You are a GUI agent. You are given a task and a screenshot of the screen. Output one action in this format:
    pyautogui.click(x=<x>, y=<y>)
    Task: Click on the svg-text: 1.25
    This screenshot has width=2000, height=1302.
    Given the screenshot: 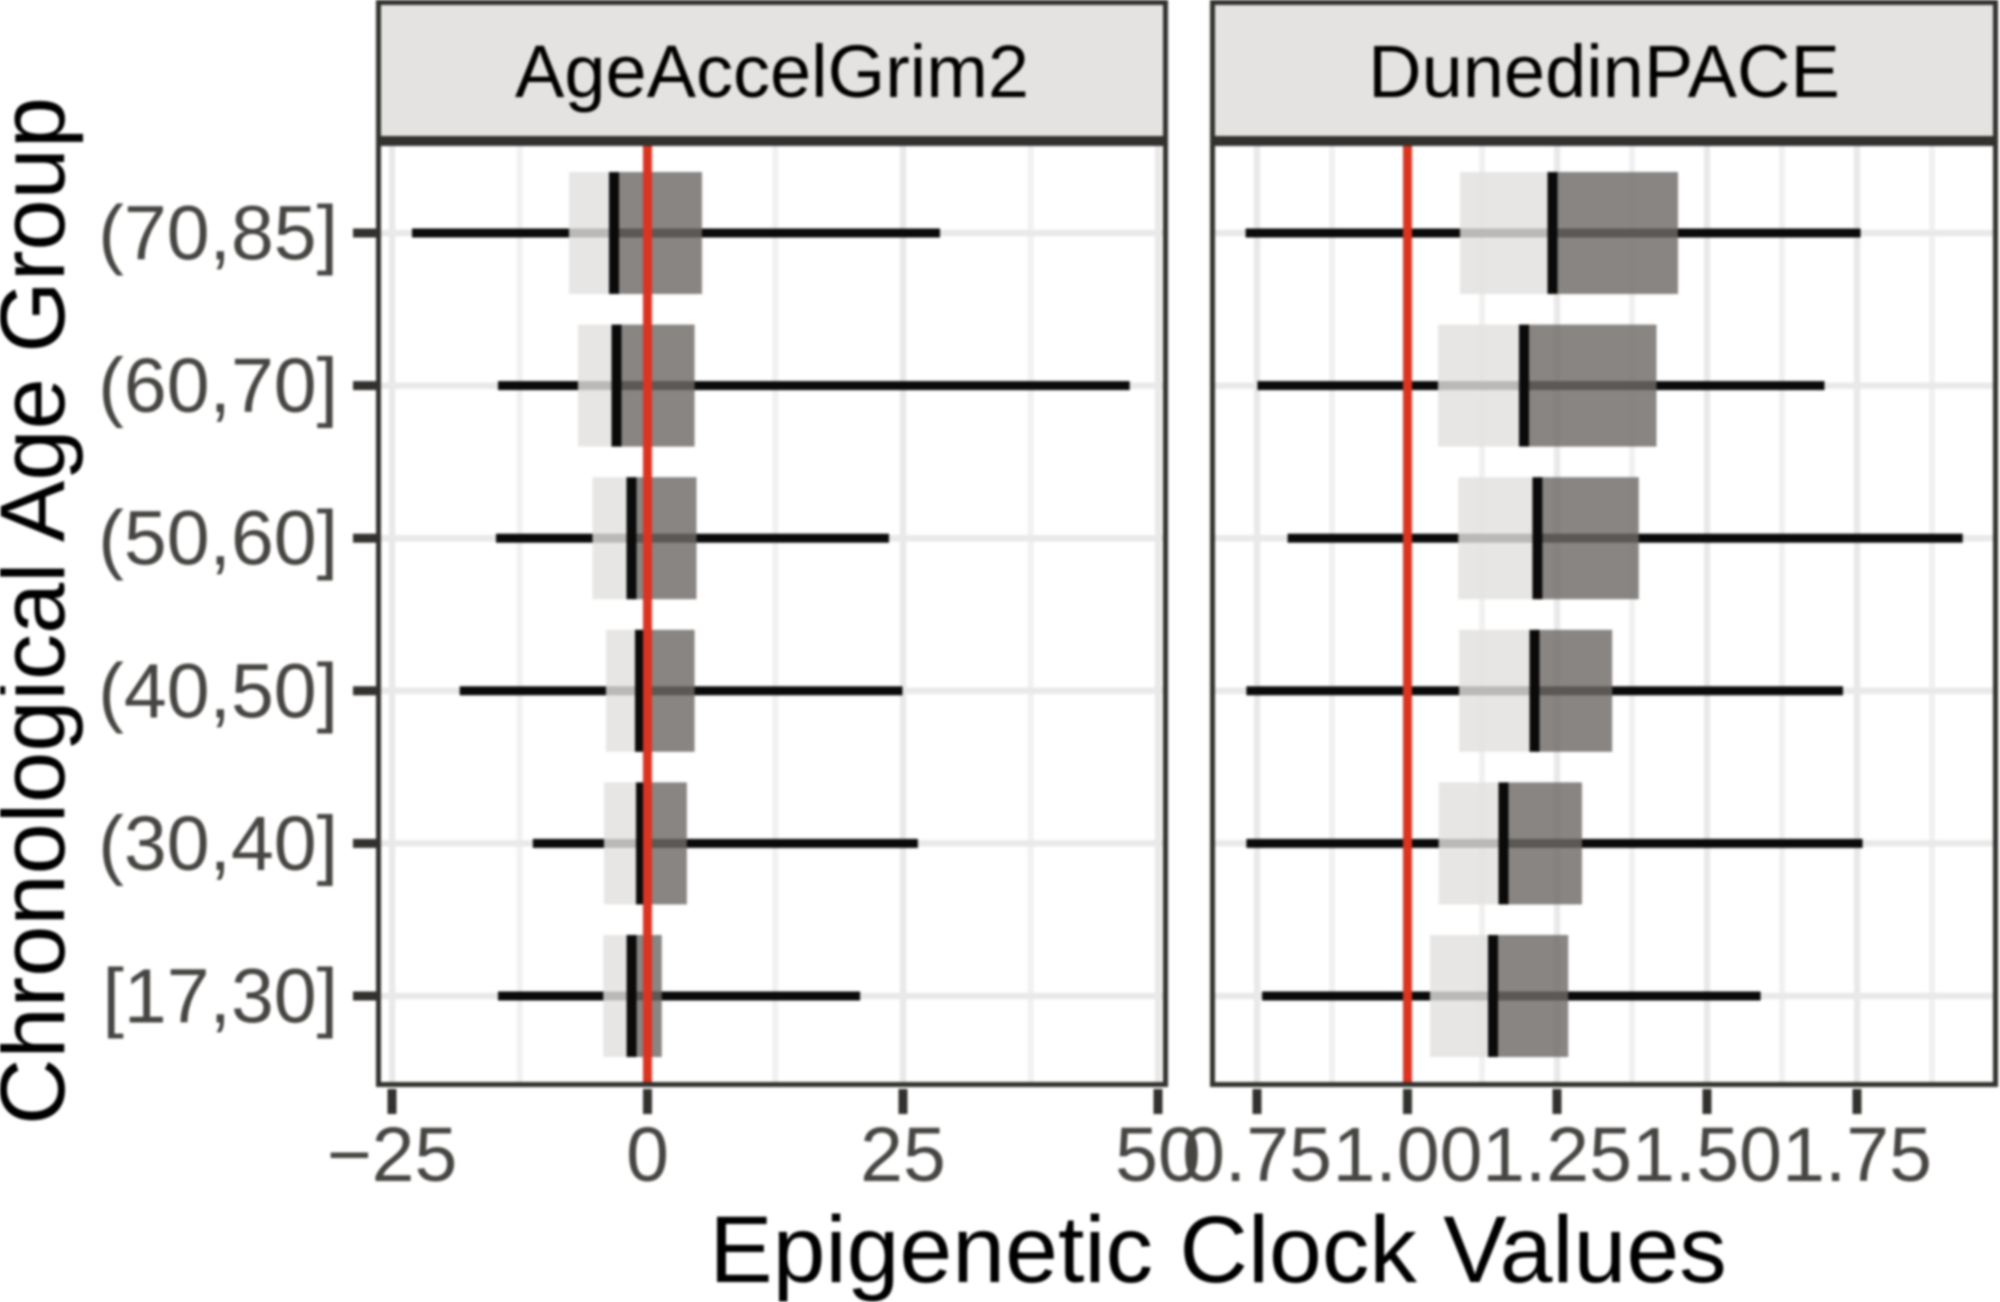 What is the action you would take?
    pyautogui.click(x=1557, y=1155)
    